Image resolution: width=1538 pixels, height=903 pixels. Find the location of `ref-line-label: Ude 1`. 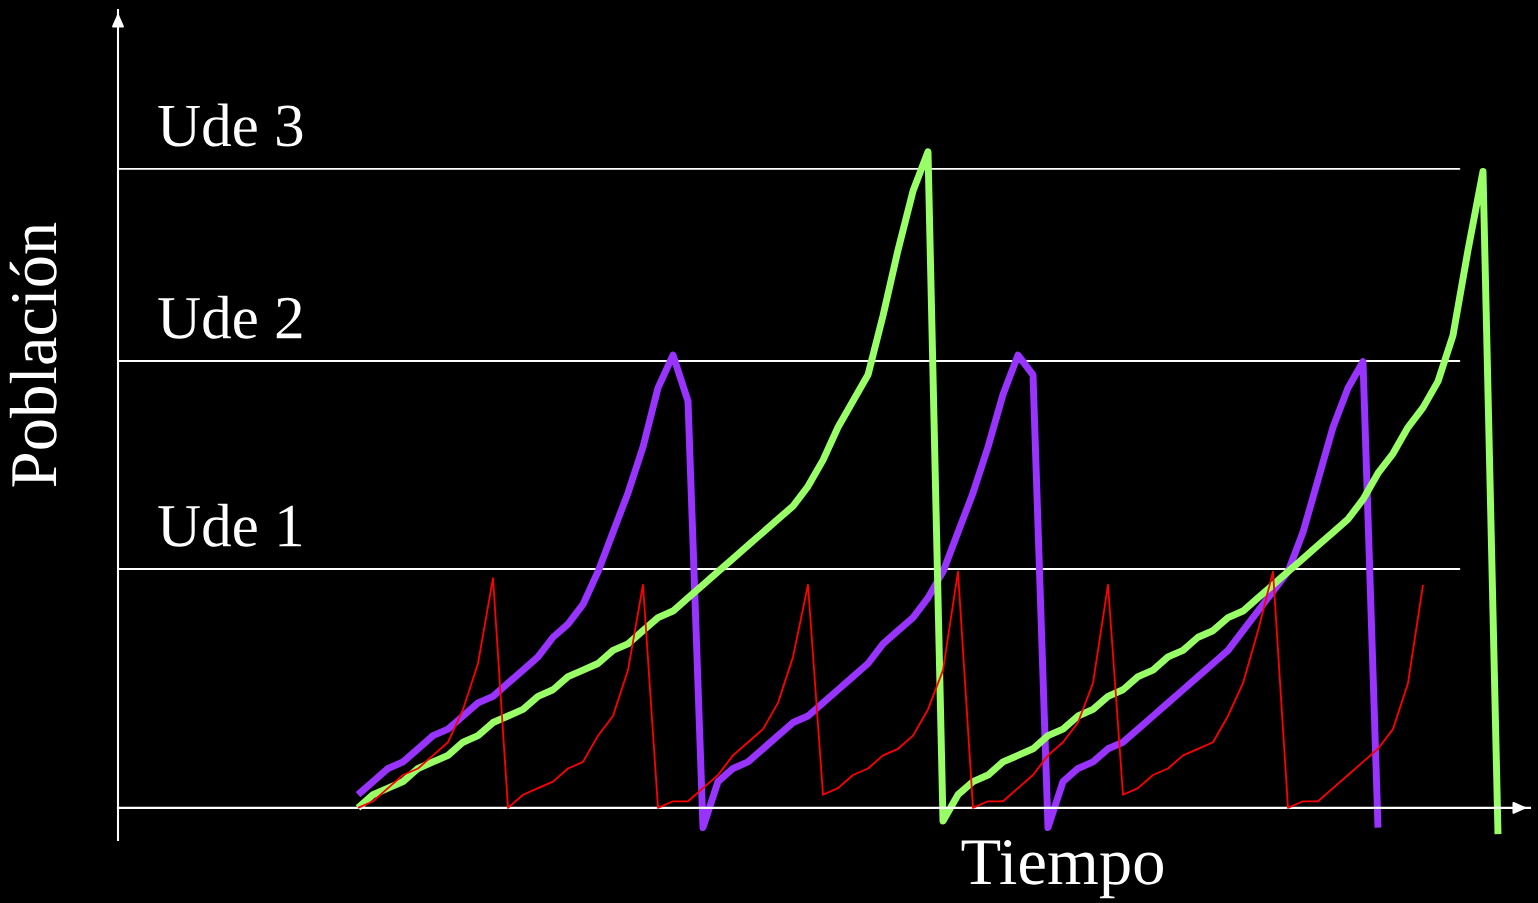

ref-line-label: Ude 1 is located at coordinates (229, 525).